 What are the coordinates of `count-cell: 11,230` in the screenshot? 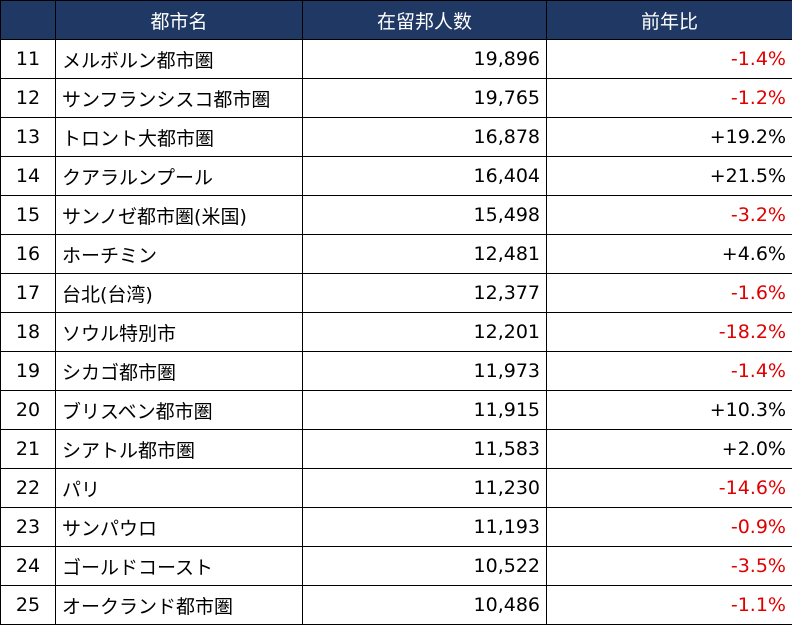 It's located at (424, 488).